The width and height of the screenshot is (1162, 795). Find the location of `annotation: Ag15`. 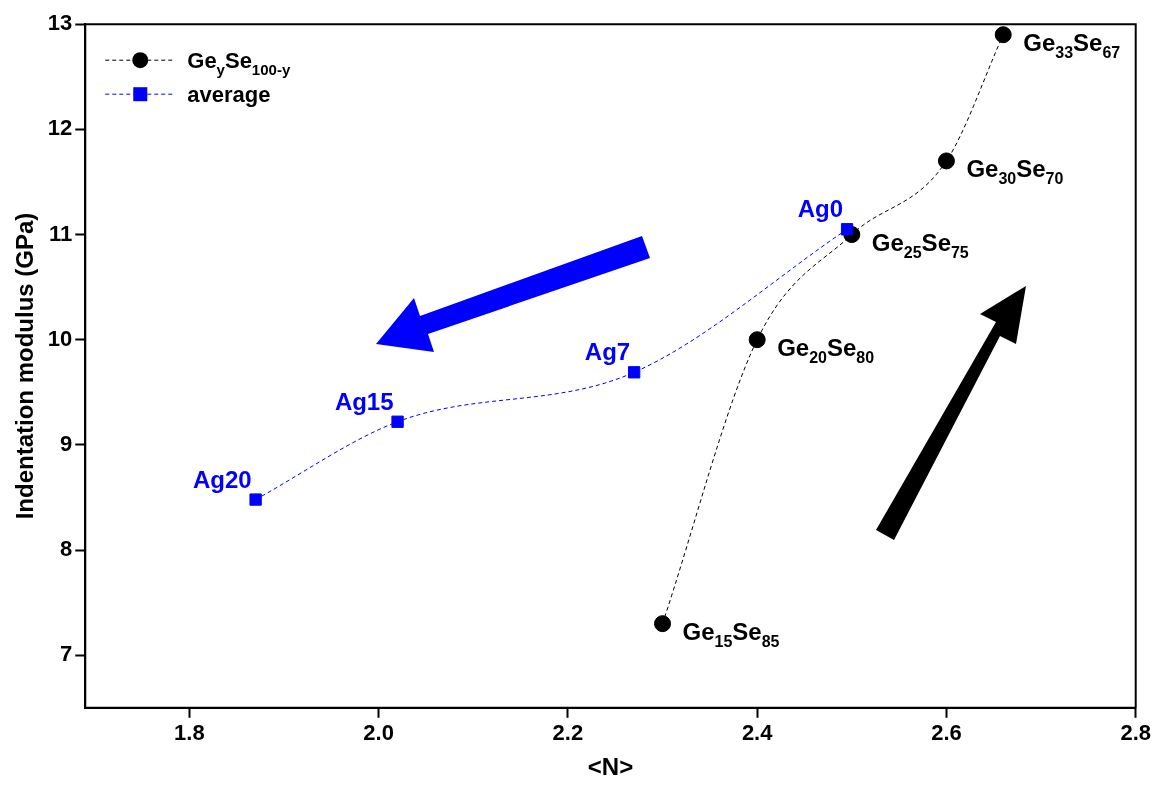

annotation: Ag15 is located at coordinates (364, 401).